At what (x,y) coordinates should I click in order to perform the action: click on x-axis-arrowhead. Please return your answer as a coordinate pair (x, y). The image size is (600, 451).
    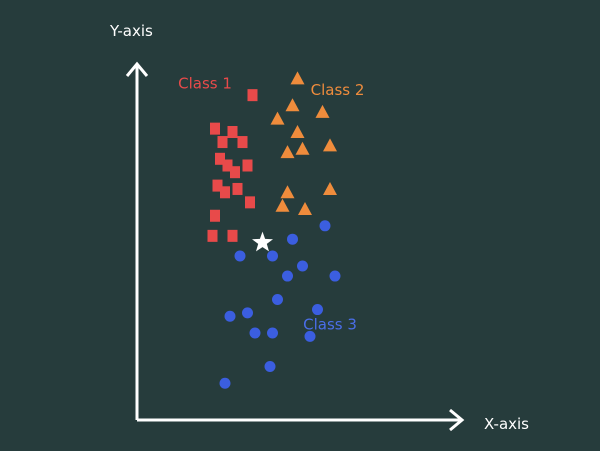
    Looking at the image, I should click on (457, 420).